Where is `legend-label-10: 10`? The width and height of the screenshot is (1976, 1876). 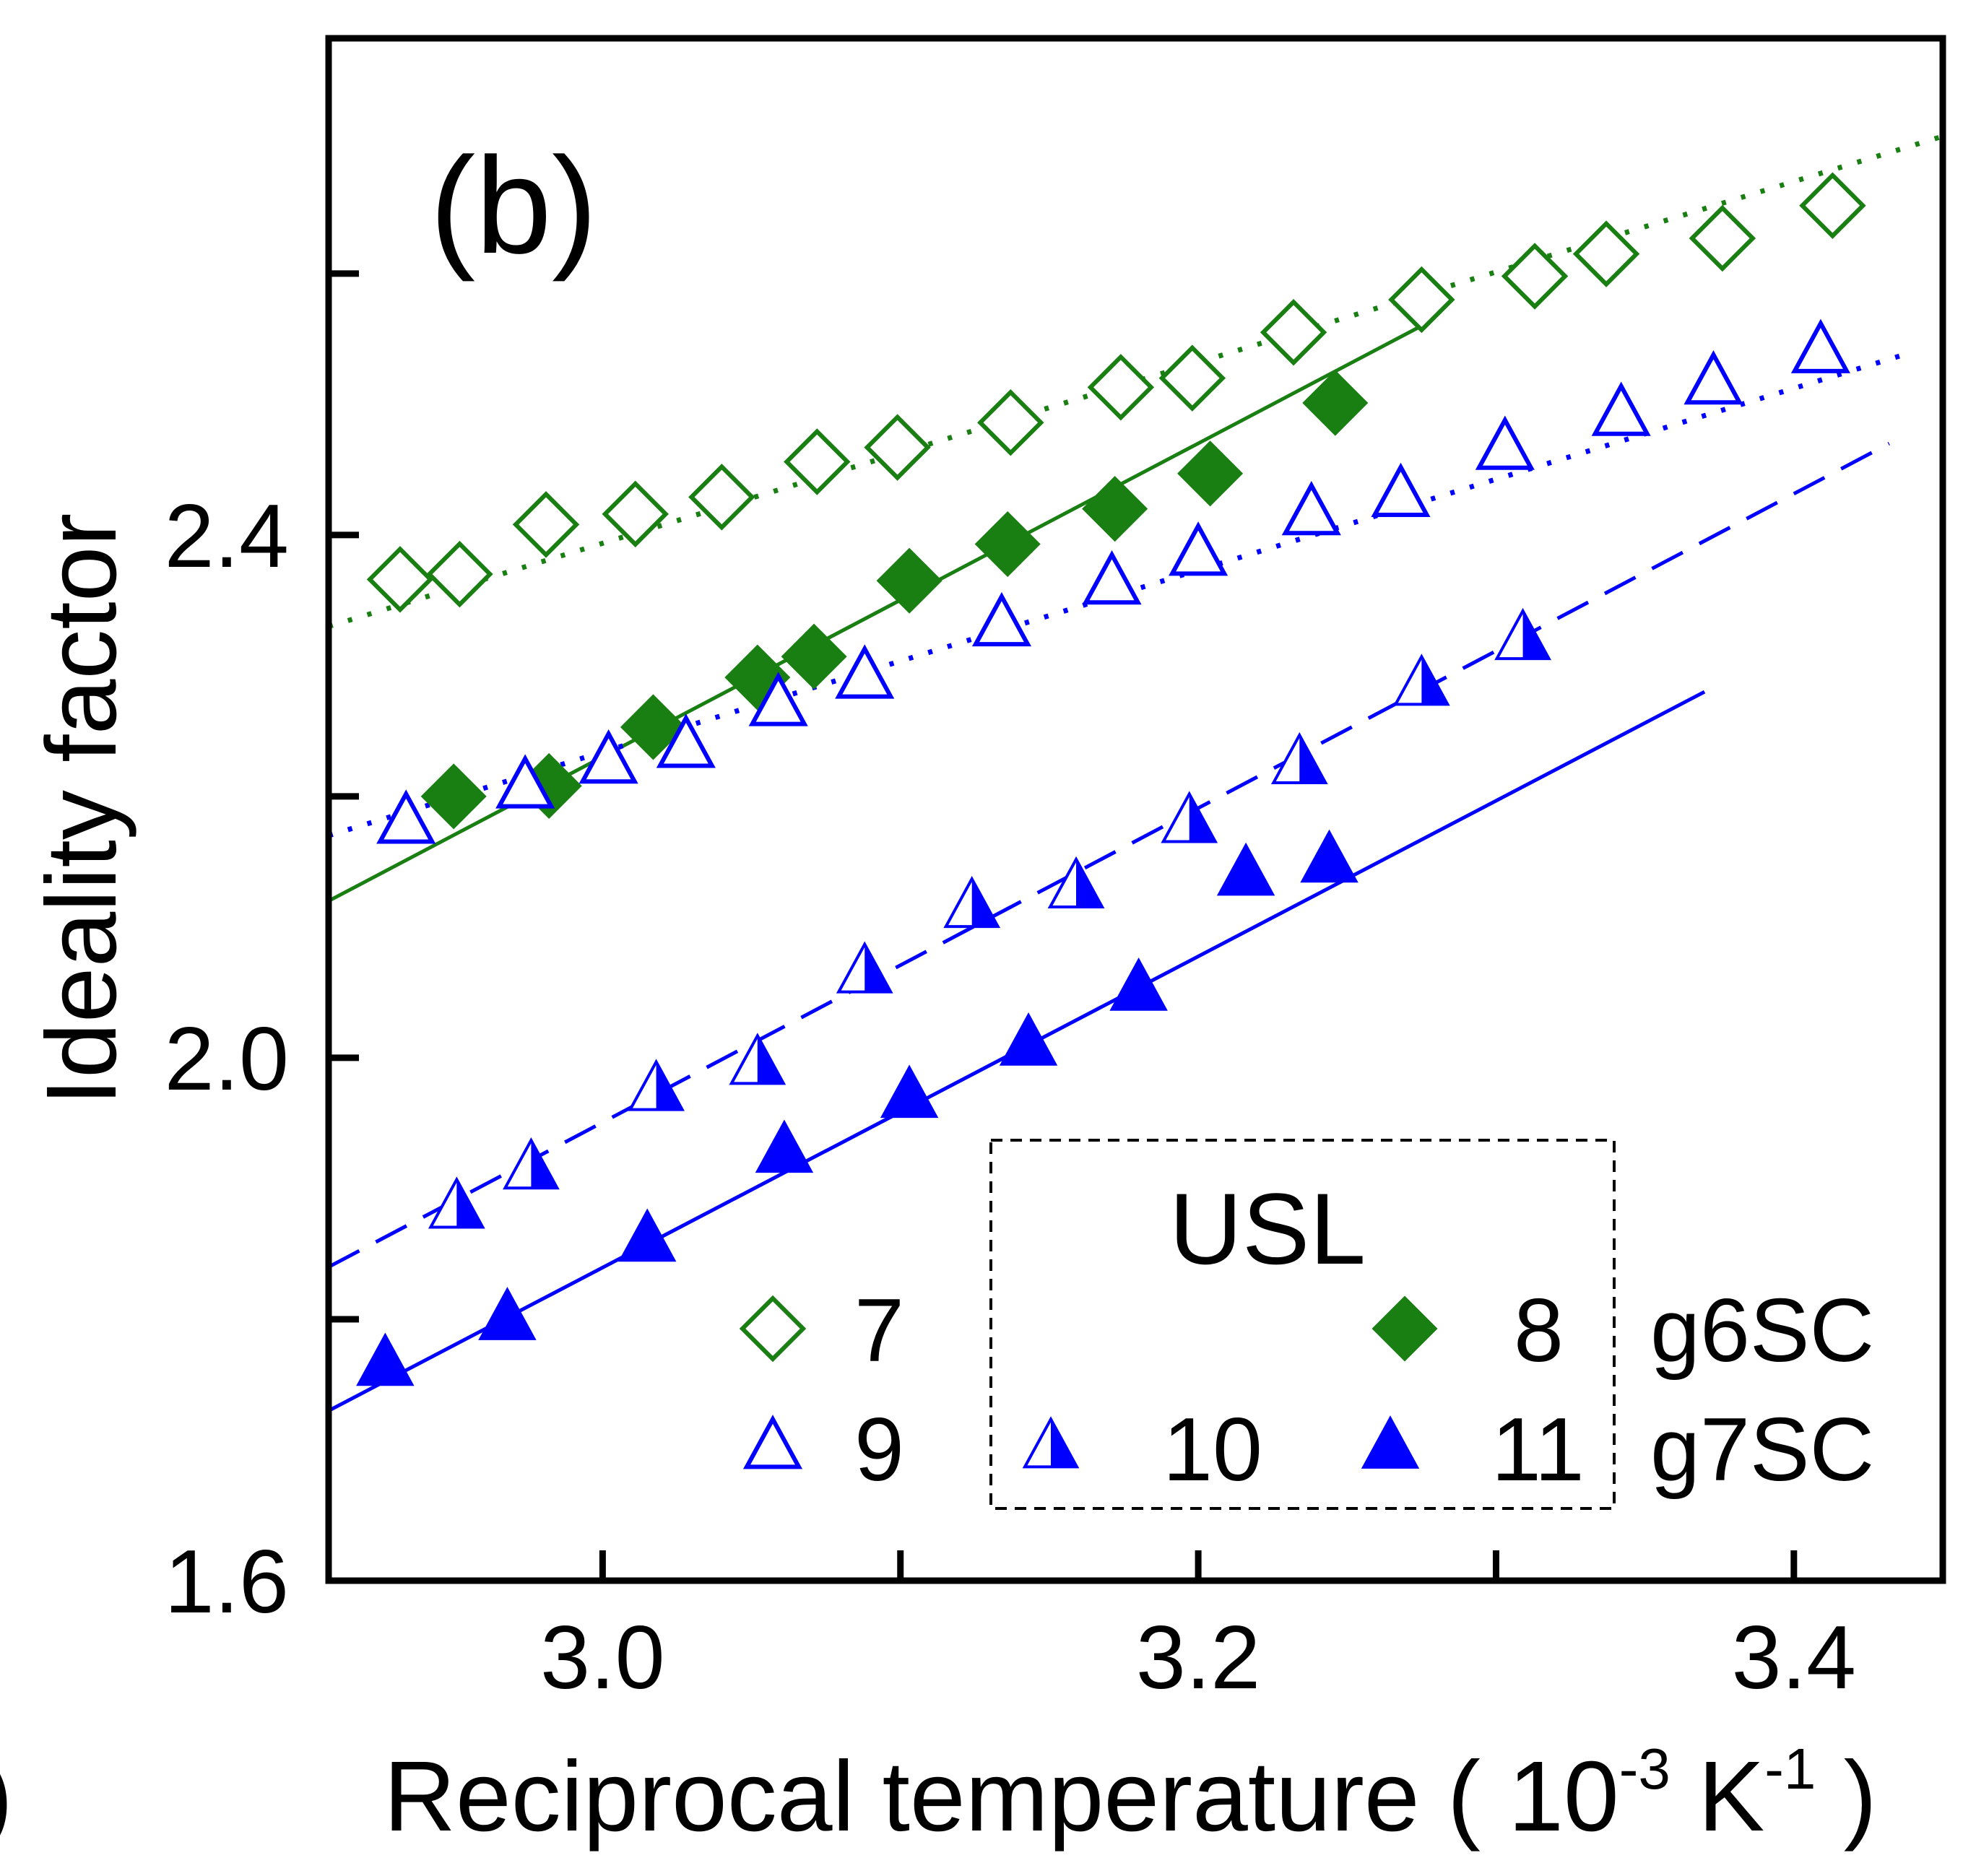 legend-label-10: 10 is located at coordinates (1212, 1450).